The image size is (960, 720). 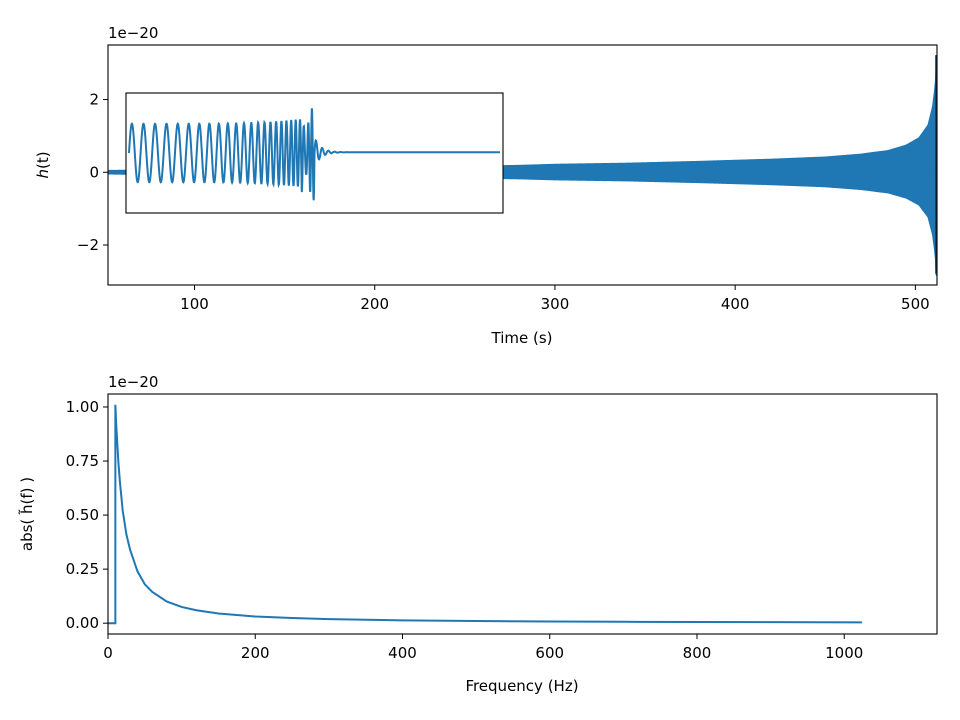 I want to click on top-y-tick-label: −2, so click(x=88, y=245).